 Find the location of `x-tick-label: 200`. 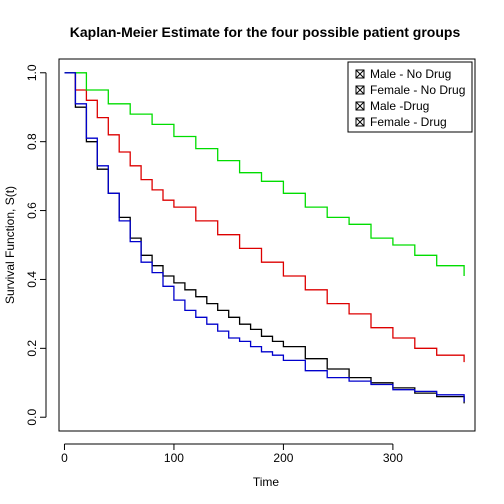

x-tick-label: 200 is located at coordinates (283, 458).